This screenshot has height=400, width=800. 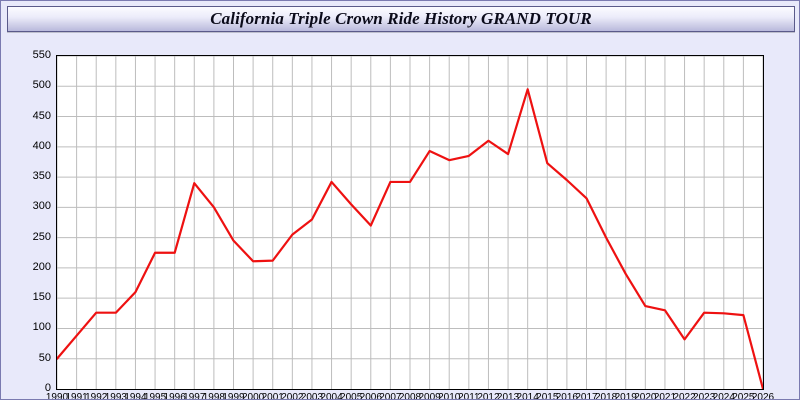 What do you see at coordinates (606, 396) in the screenshot?
I see `x-tick-label: 2018` at bounding box center [606, 396].